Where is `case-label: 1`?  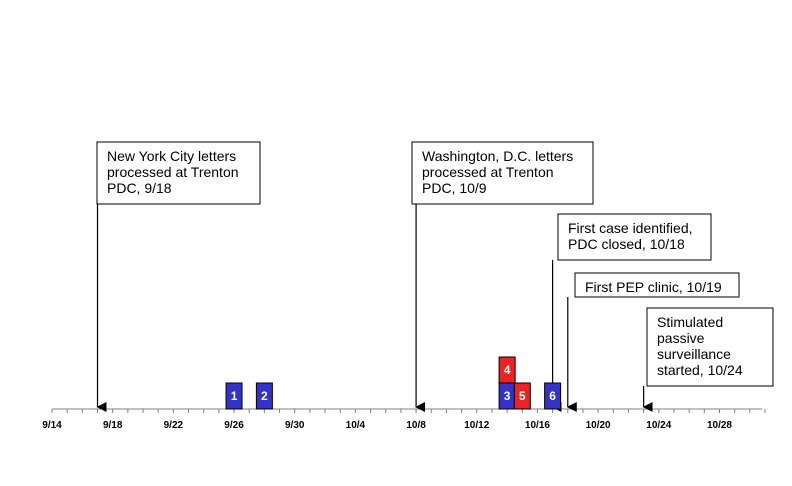
case-label: 1 is located at coordinates (234, 396).